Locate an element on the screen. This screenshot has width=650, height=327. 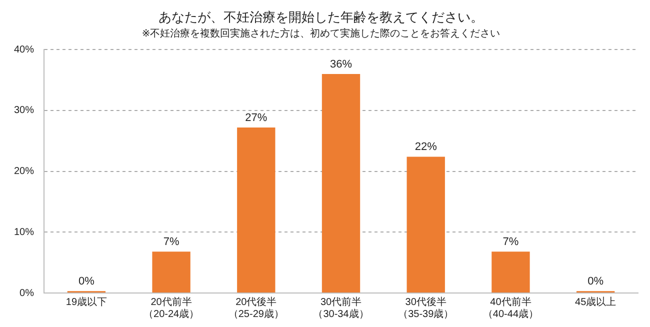
y-tick-label: 0% is located at coordinates (27, 293).